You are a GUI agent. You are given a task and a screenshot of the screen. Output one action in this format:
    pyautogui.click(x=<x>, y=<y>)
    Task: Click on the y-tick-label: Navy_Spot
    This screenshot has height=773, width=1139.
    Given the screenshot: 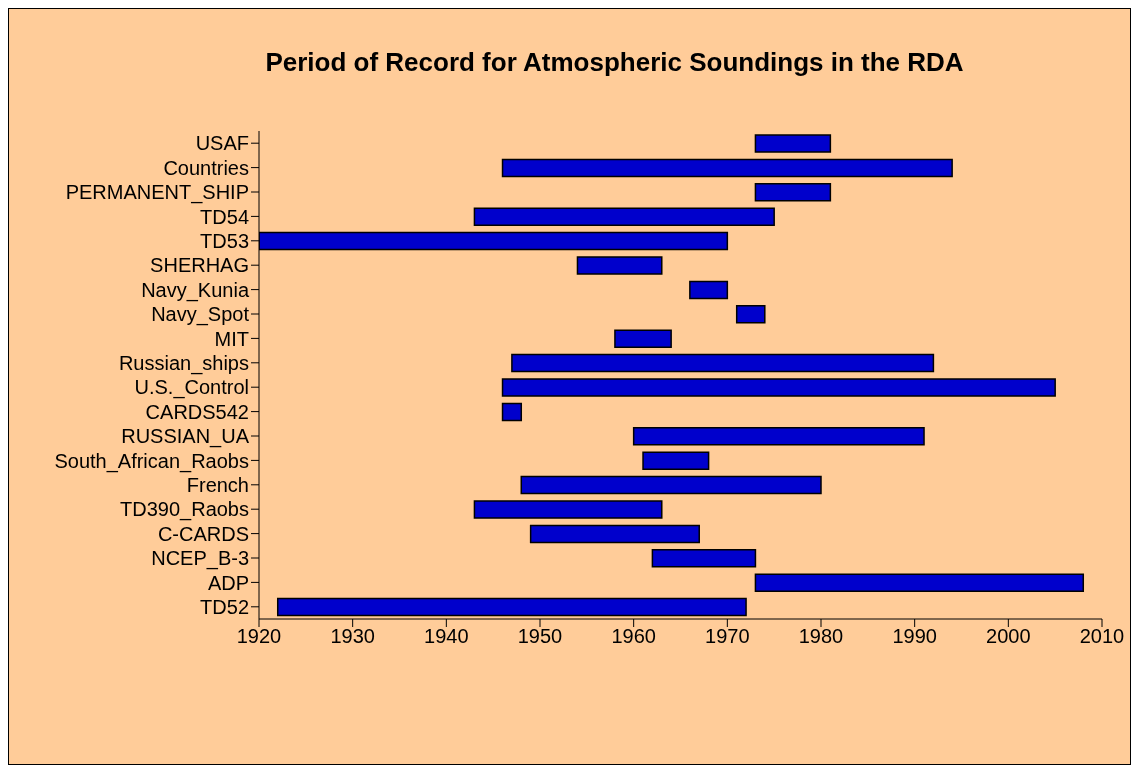 What is the action you would take?
    pyautogui.click(x=200, y=315)
    